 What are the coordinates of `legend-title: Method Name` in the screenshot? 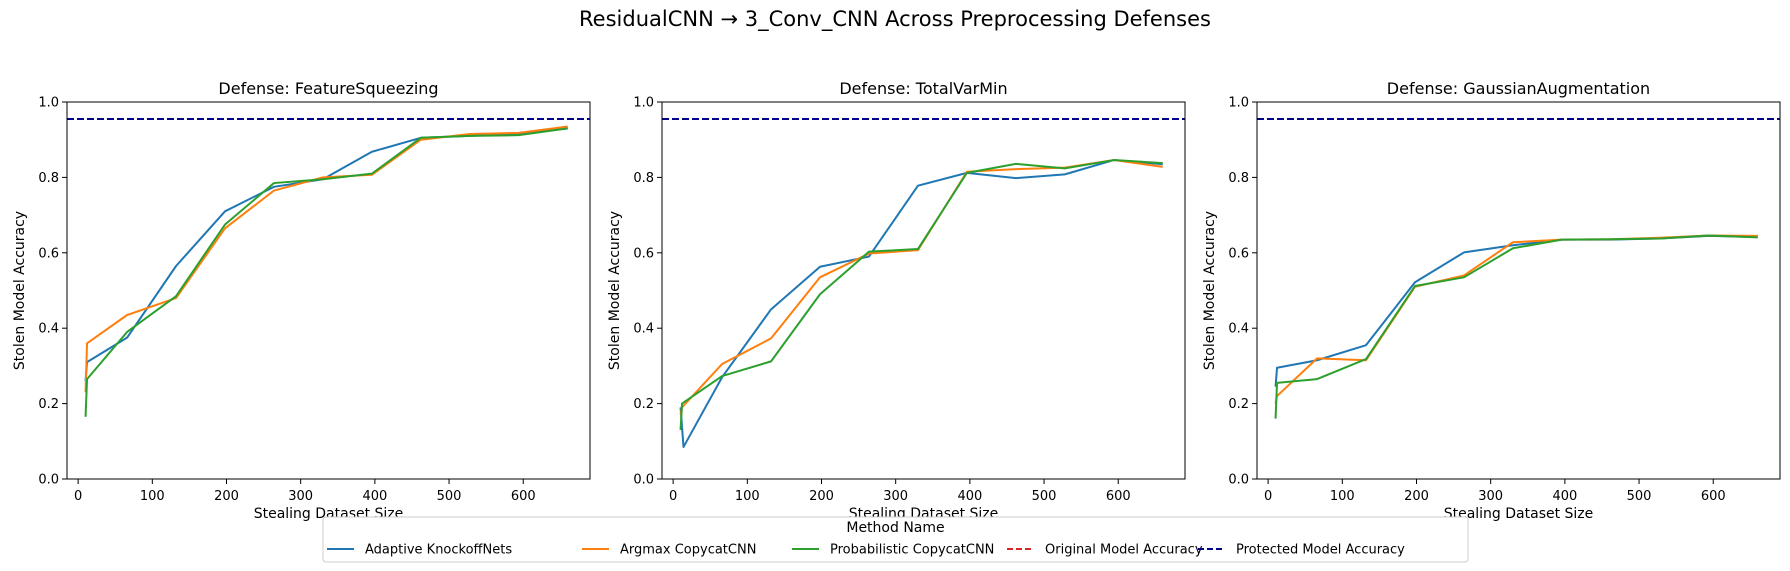 It's located at (895, 528).